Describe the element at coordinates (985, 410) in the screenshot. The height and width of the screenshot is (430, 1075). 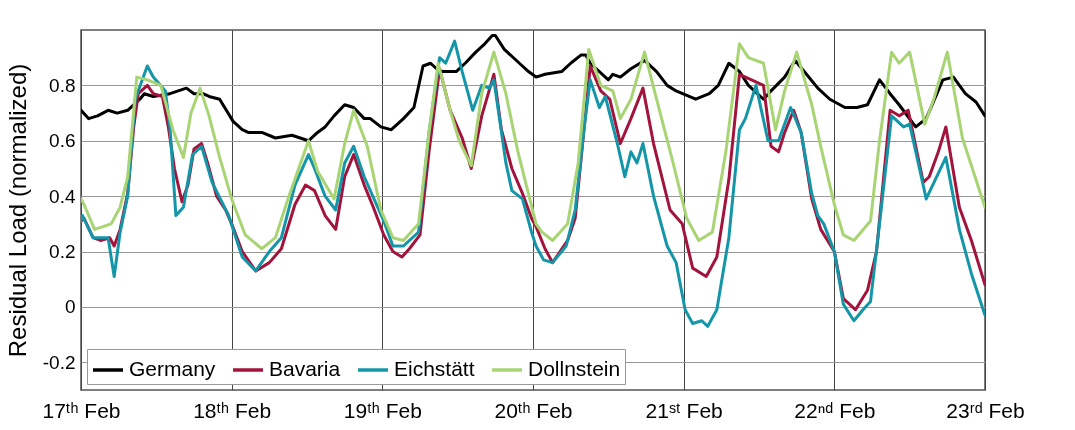
I see `x-tick-label: 23ʳᵈ Feb` at that location.